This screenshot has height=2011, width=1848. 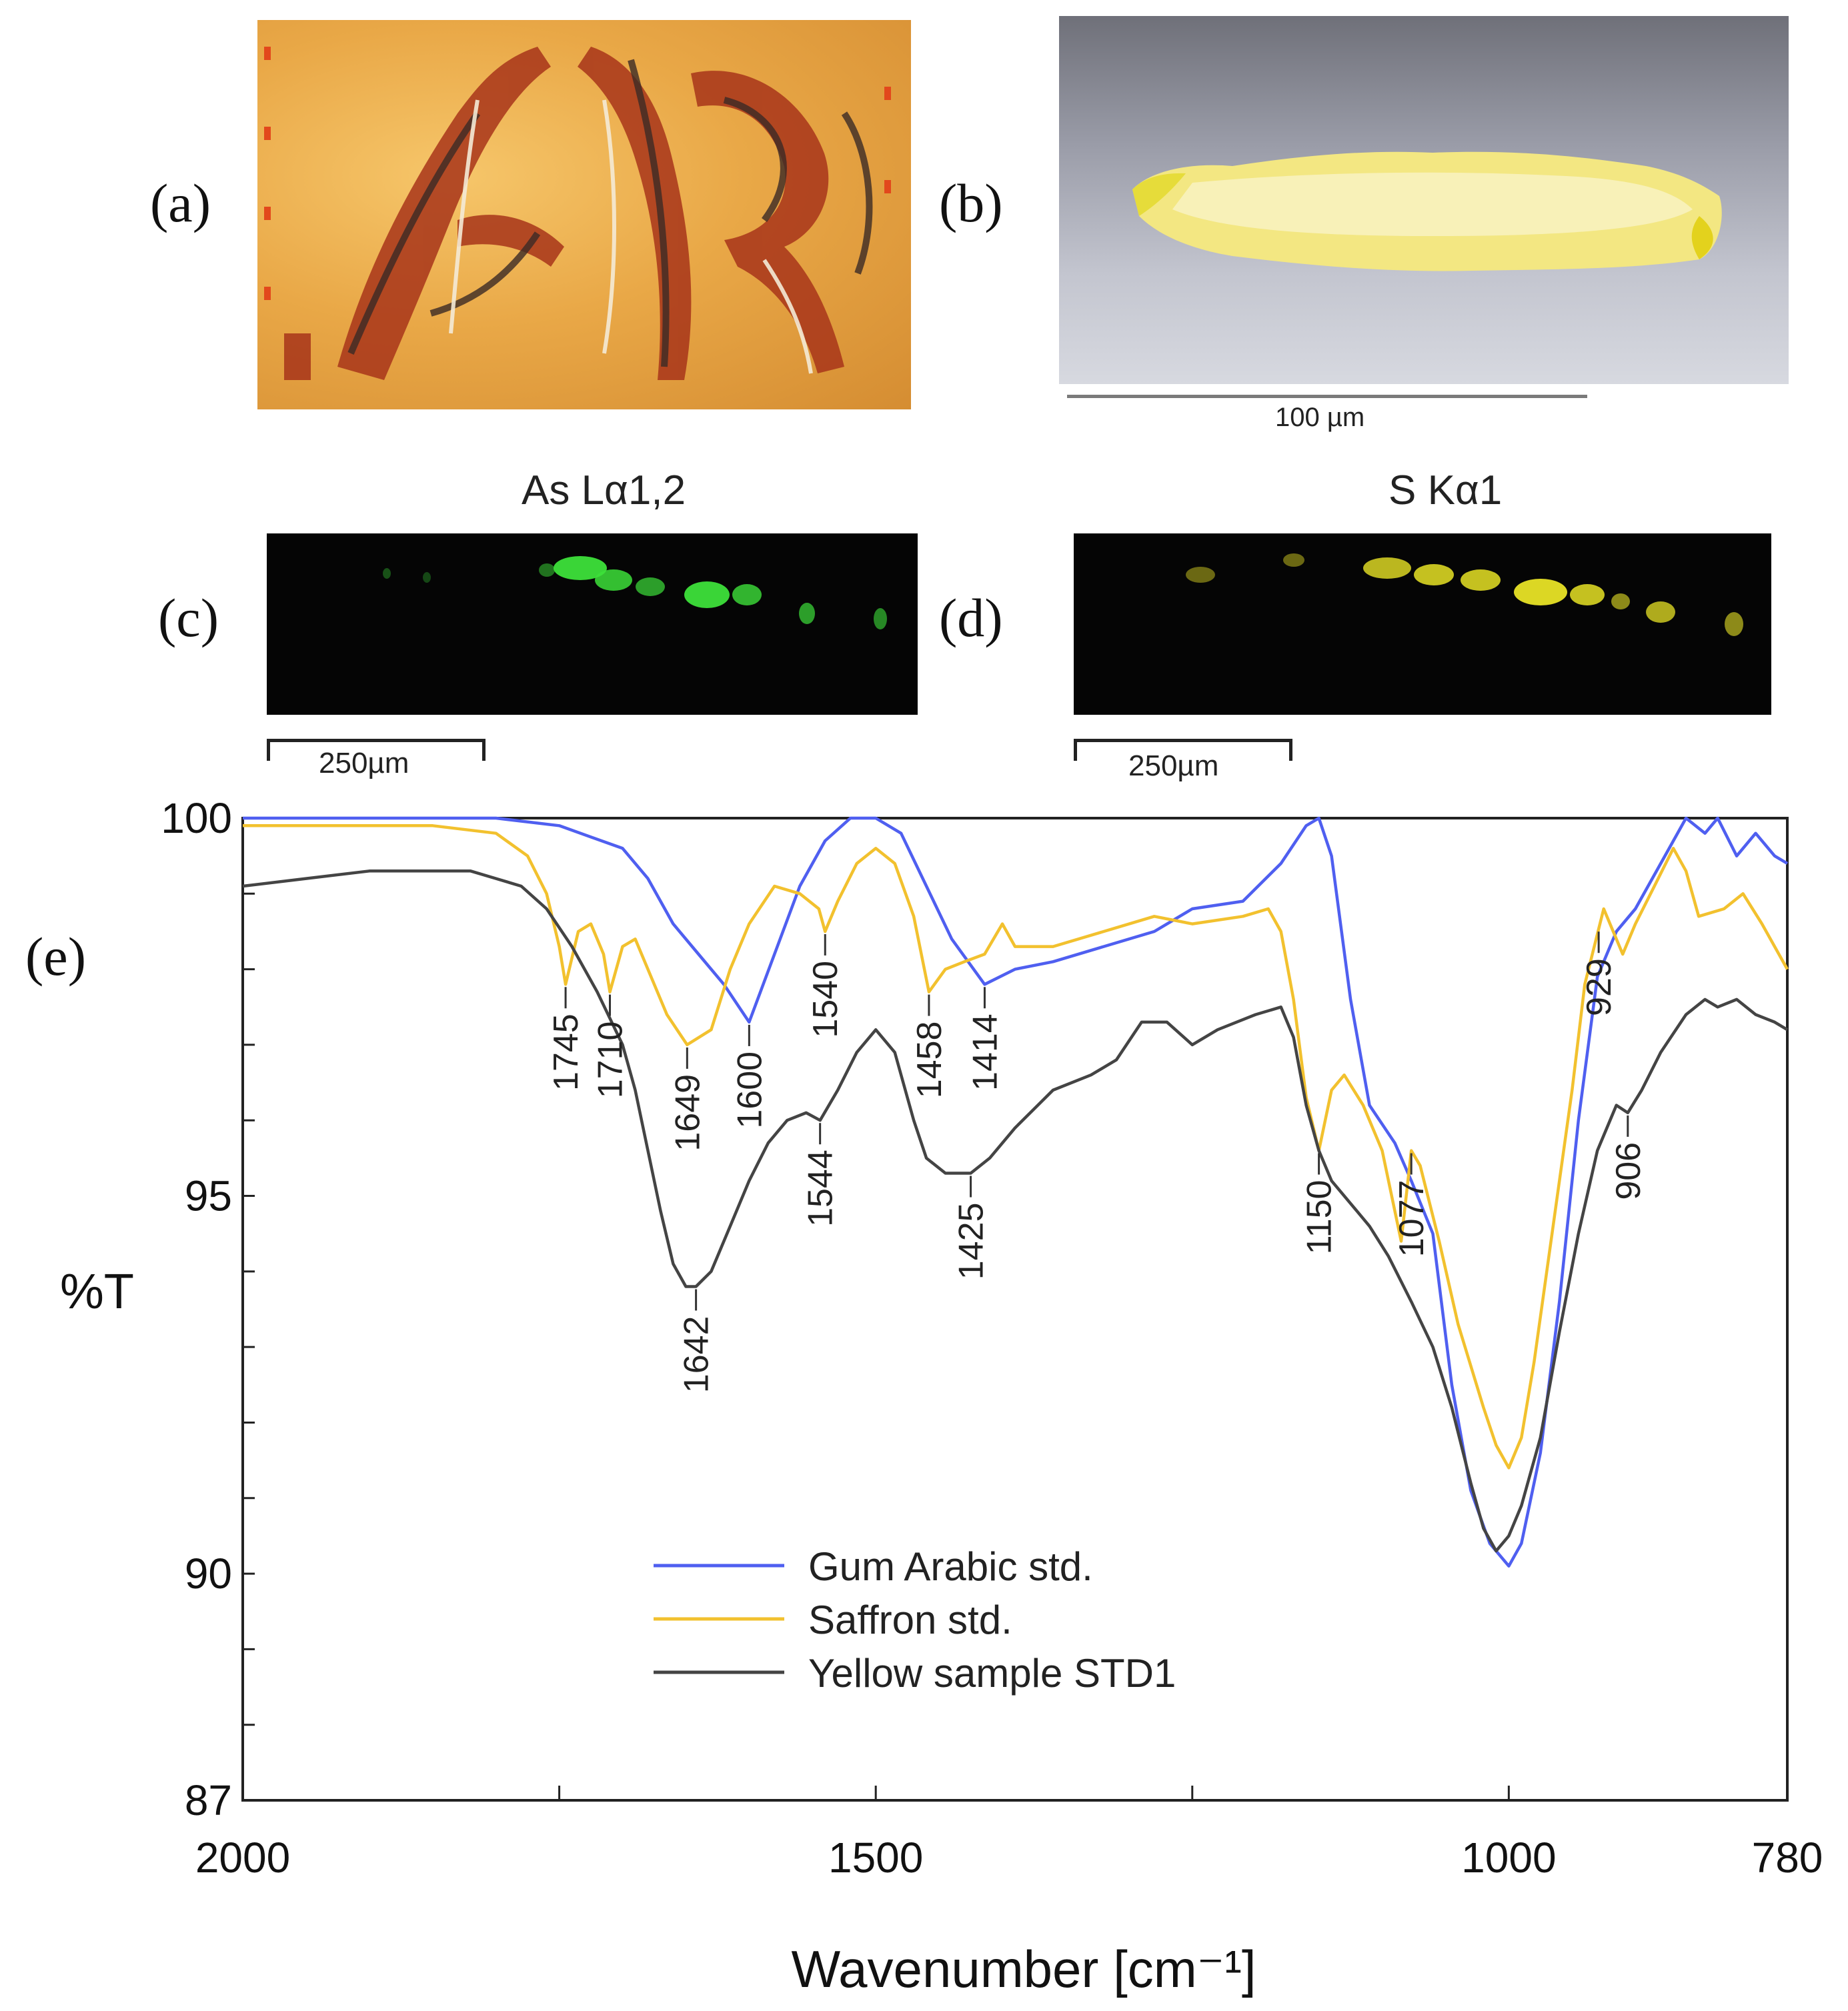 What do you see at coordinates (950, 1566) in the screenshot?
I see `legend-entry: Gum Arabic std.` at bounding box center [950, 1566].